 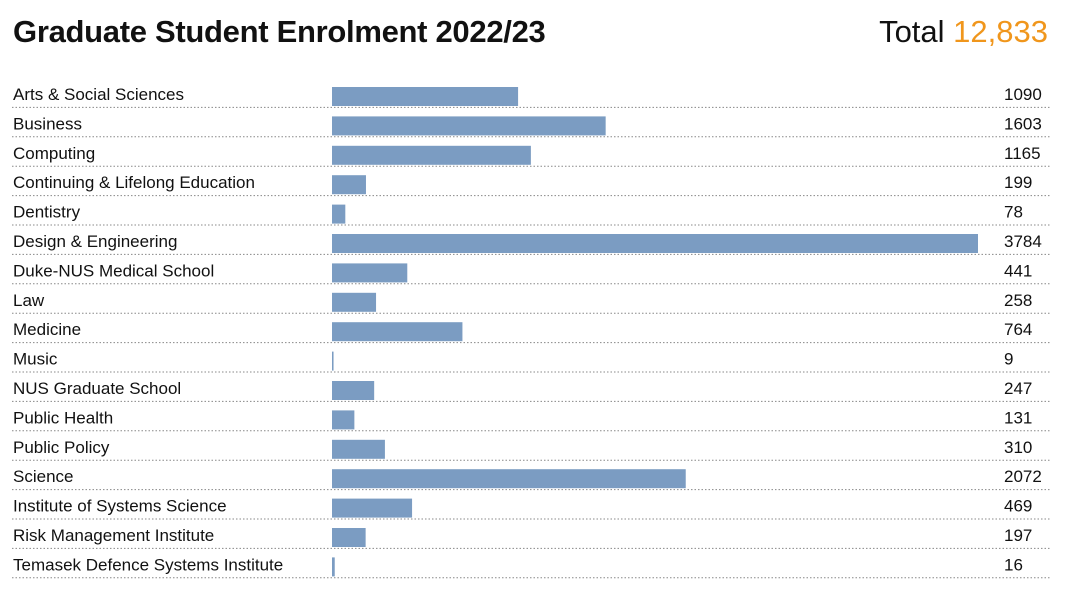 What do you see at coordinates (97, 388) in the screenshot?
I see `category-label: NUS Graduate School` at bounding box center [97, 388].